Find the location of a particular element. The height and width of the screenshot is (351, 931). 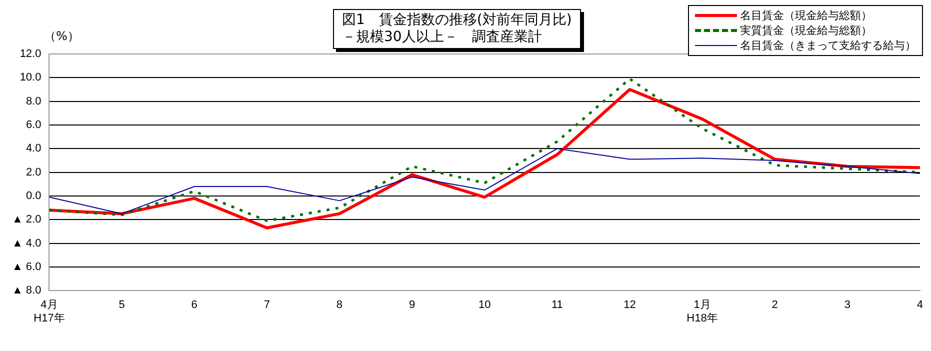

y-tick-label: 4.0 is located at coordinates (34, 148).